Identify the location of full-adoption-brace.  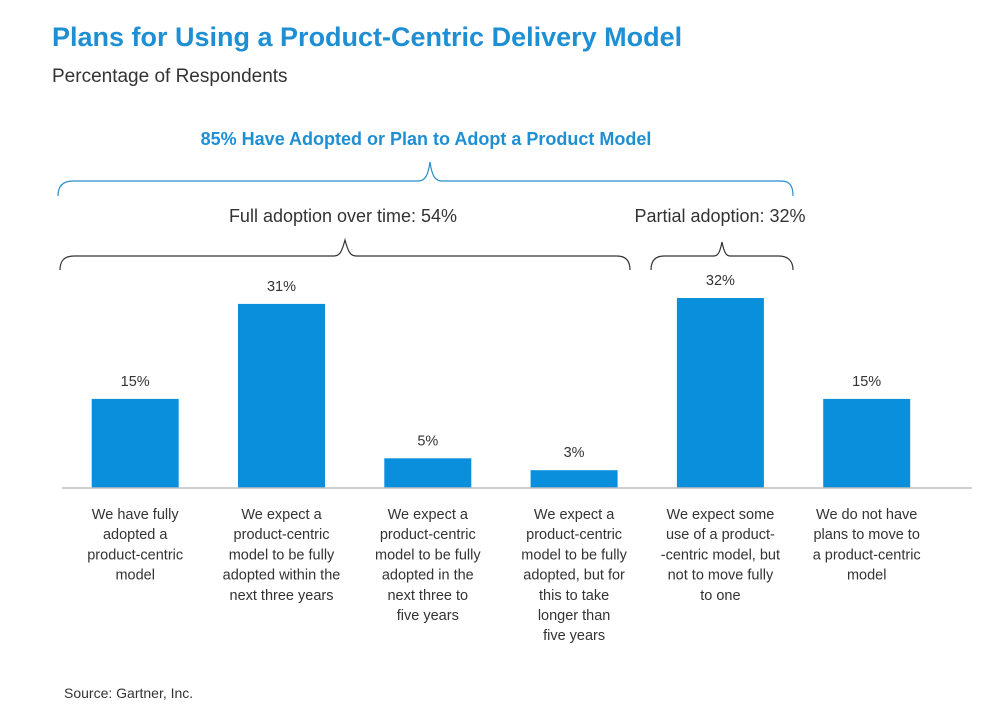
(345, 254).